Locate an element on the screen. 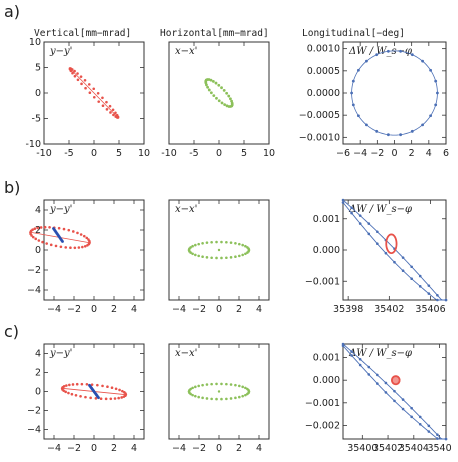 The height and width of the screenshot is (462, 458). bunch-ellipse is located at coordinates (391, 244).